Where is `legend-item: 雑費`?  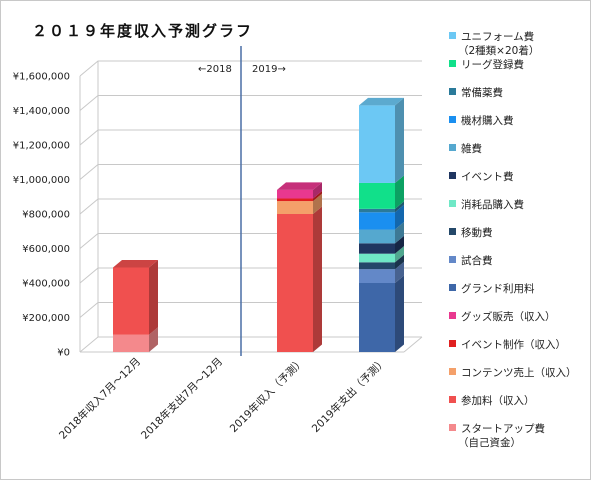
legend-item: 雑費 is located at coordinates (465, 148).